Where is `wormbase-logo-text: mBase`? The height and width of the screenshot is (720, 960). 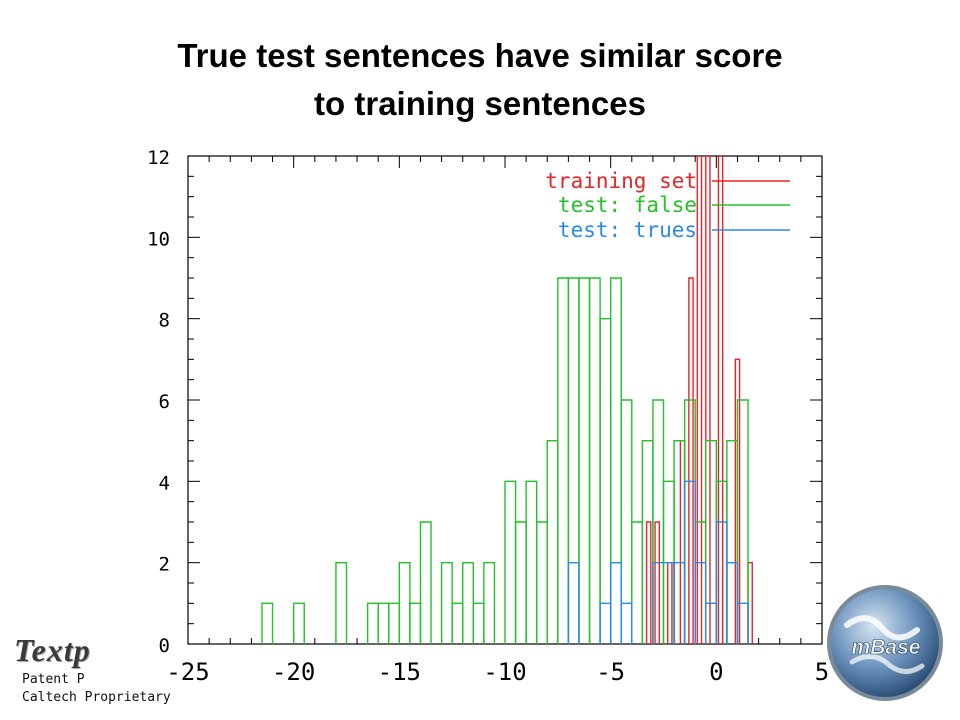
wormbase-logo-text: mBase is located at coordinates (886, 647).